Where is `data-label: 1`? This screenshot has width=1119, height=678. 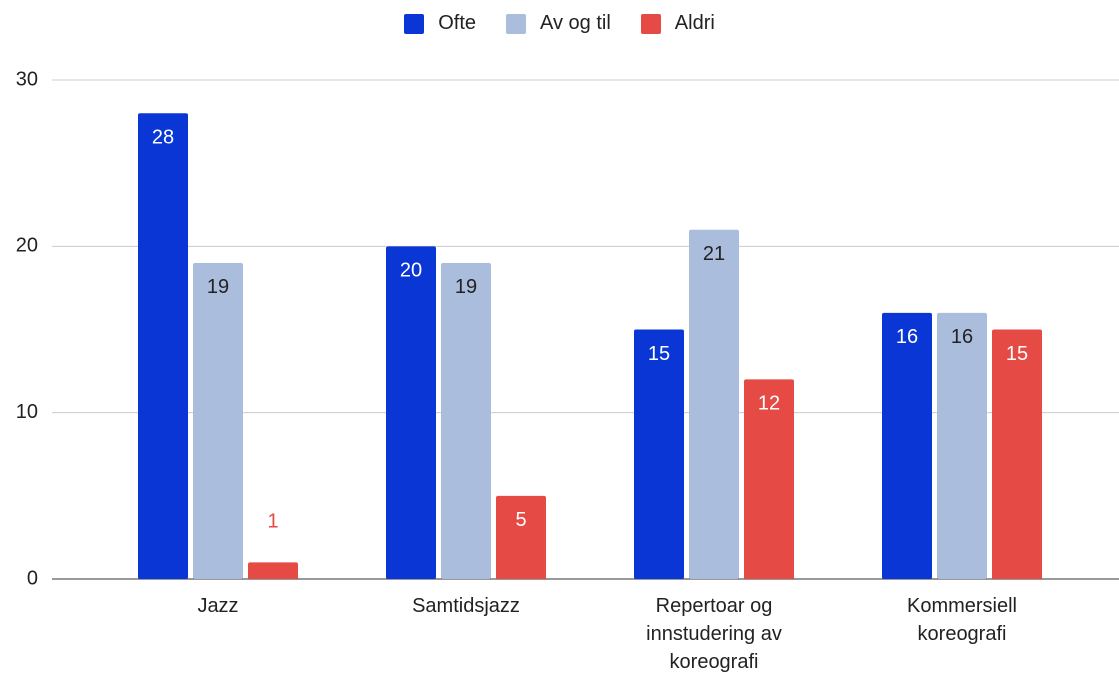
data-label: 1 is located at coordinates (272, 522).